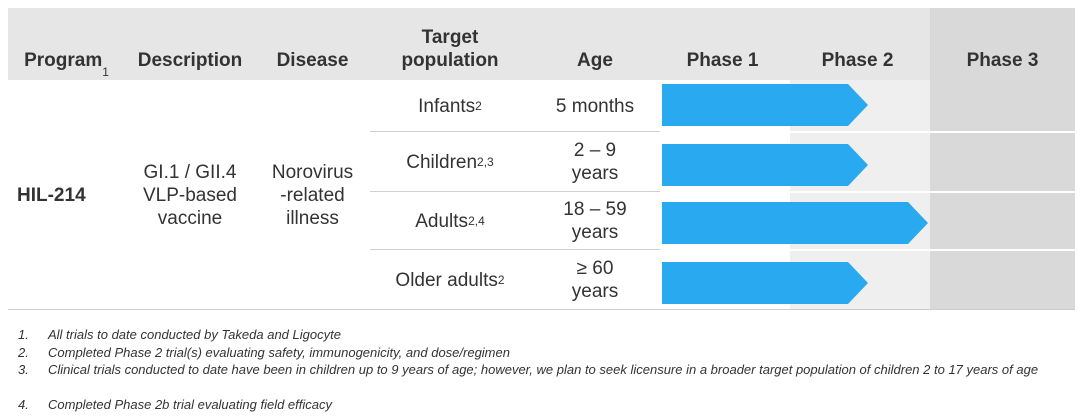 This screenshot has height=417, width=1080. I want to click on age-cell: 5 months, so click(595, 106).